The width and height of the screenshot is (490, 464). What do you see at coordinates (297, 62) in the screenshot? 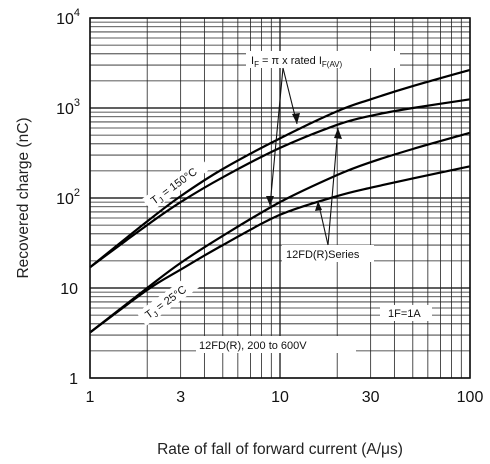
I see `if-annotation: IF = π x rated IF(AV)` at bounding box center [297, 62].